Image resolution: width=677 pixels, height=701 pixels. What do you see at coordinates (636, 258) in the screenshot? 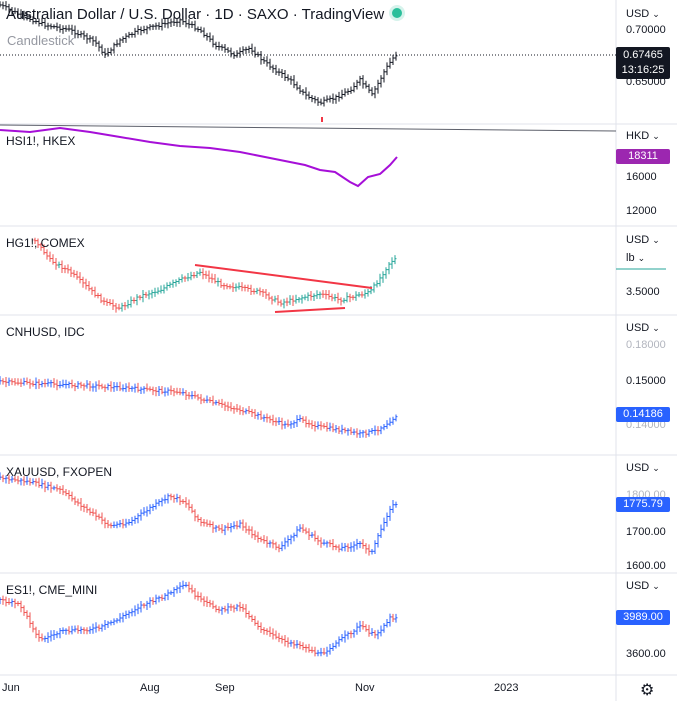
I see `unit-selector-hg: lb ⌄` at bounding box center [636, 258].